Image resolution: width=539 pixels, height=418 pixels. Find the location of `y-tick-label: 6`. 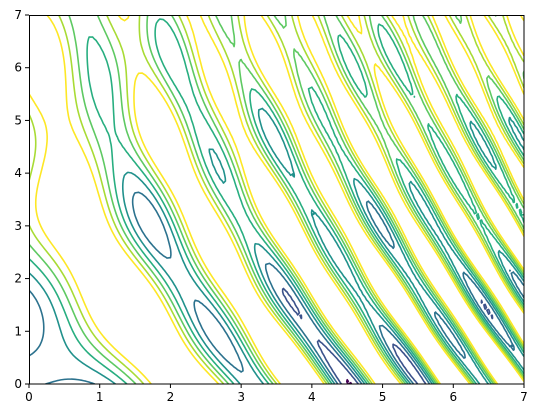

y-tick-label: 6 is located at coordinates (18, 68).